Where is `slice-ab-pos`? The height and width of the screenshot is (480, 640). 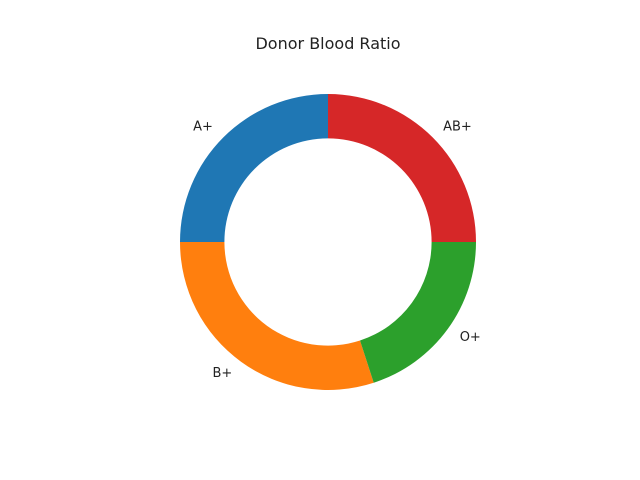 slice-ab-pos is located at coordinates (402, 168).